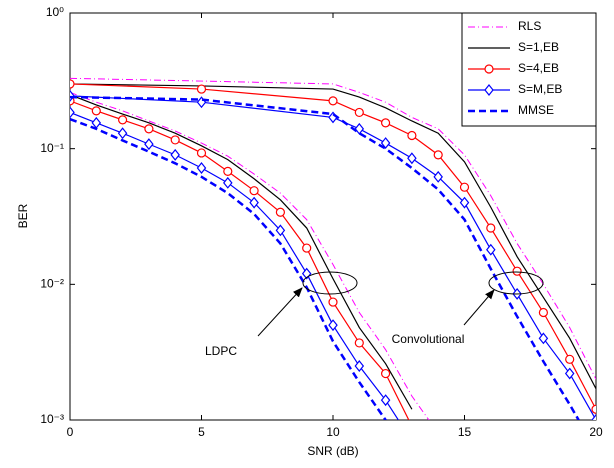  What do you see at coordinates (70, 432) in the screenshot?
I see `x-tick-label: 0` at bounding box center [70, 432].